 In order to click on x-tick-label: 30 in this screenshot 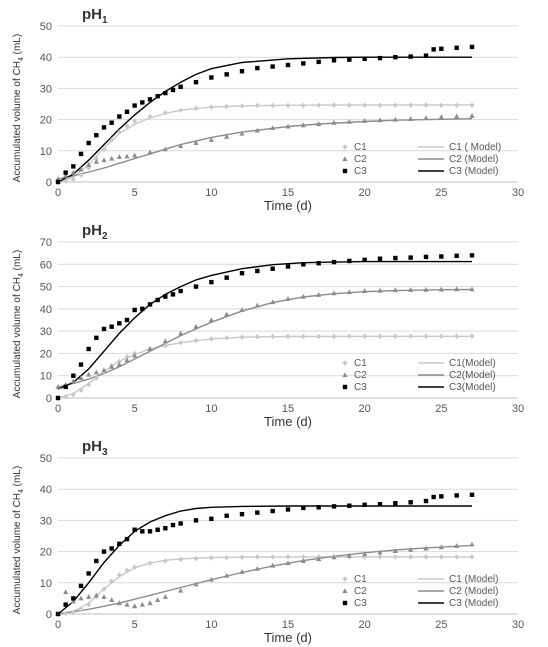, I will do `click(518, 625)`.